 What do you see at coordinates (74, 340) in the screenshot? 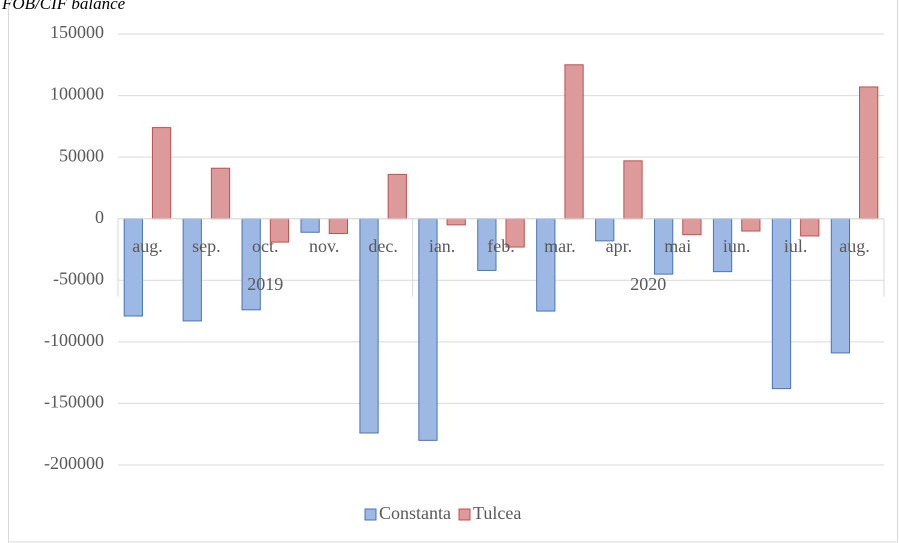
I see `y-tick-label: -100000` at bounding box center [74, 340].